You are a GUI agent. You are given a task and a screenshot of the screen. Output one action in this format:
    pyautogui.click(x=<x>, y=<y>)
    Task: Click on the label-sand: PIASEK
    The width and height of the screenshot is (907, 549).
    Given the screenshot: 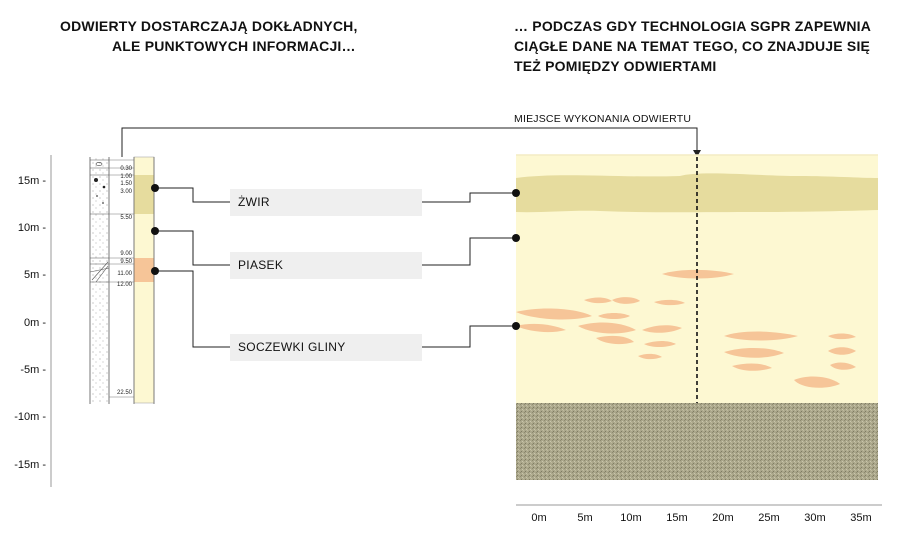 What is the action you would take?
    pyautogui.click(x=326, y=265)
    